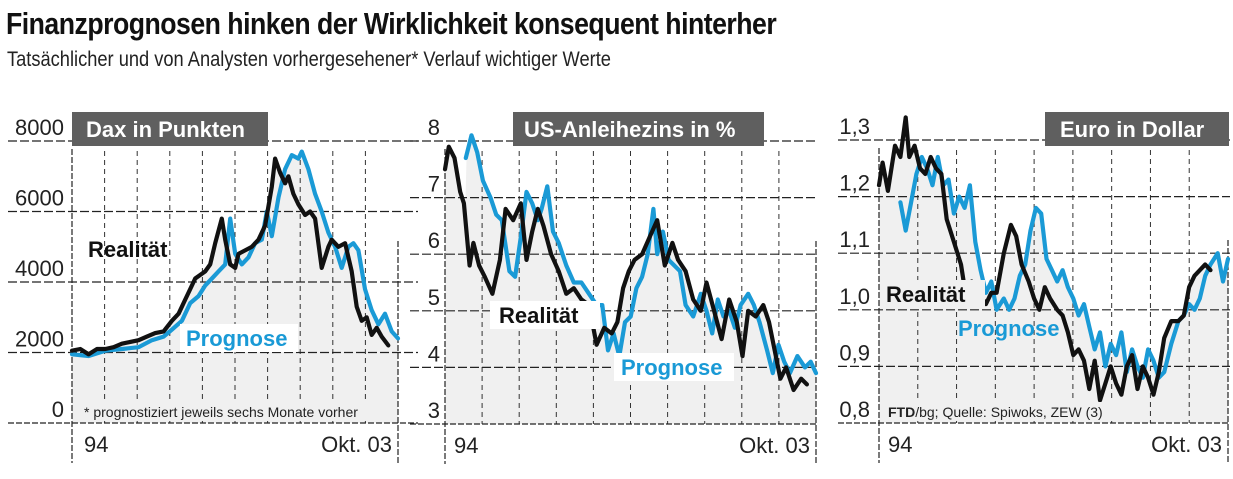  I want to click on y-tick-label: 4, so click(434, 353).